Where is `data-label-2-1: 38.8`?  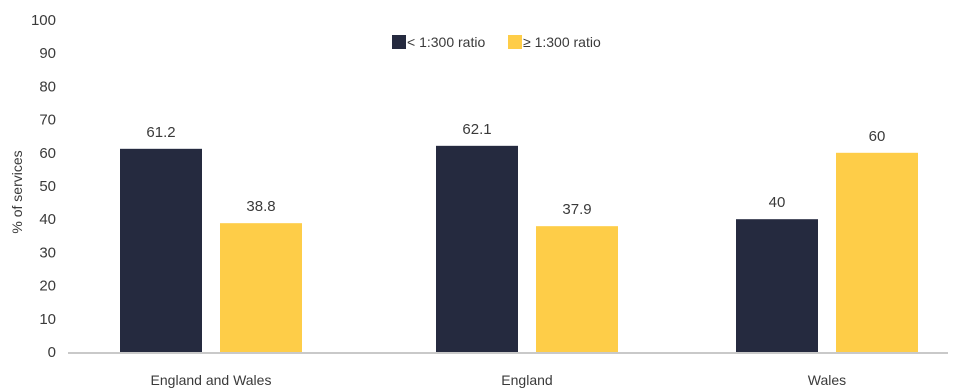
data-label-2-1: 38.8 is located at coordinates (260, 206).